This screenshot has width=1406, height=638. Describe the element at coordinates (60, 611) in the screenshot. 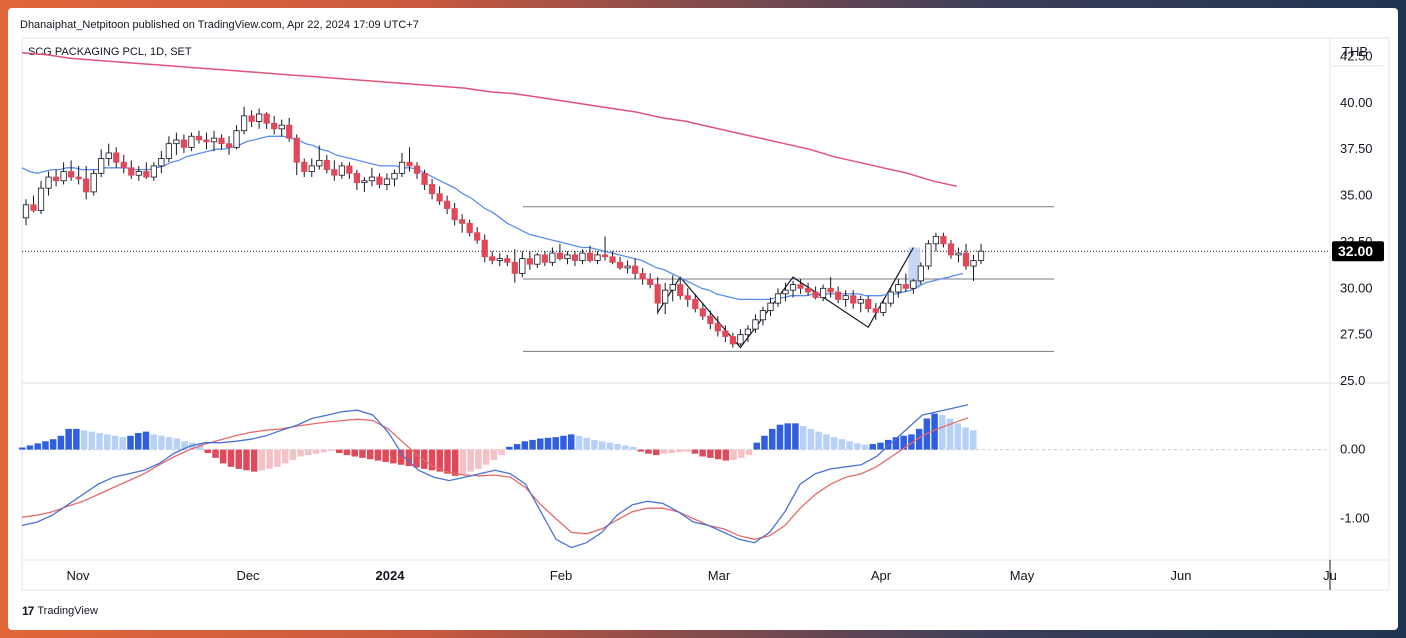

I see `footer-brand: 17 TradingView` at that location.